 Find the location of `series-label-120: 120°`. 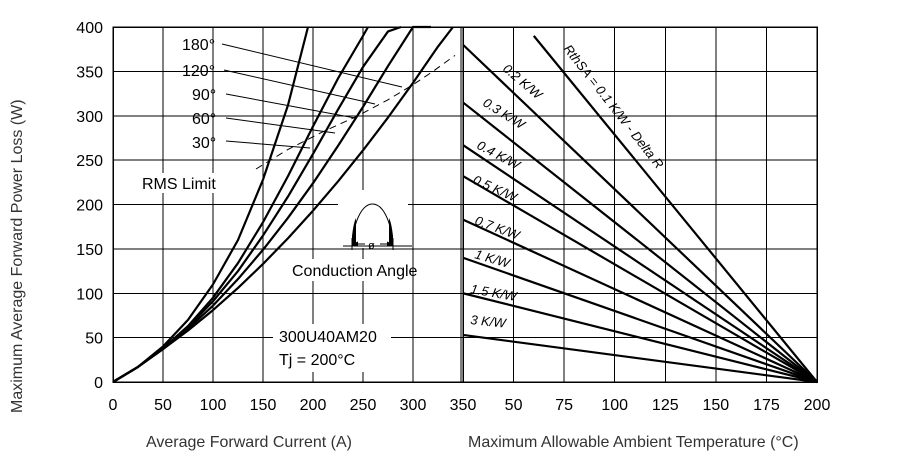

series-label-120: 120° is located at coordinates (198, 71).